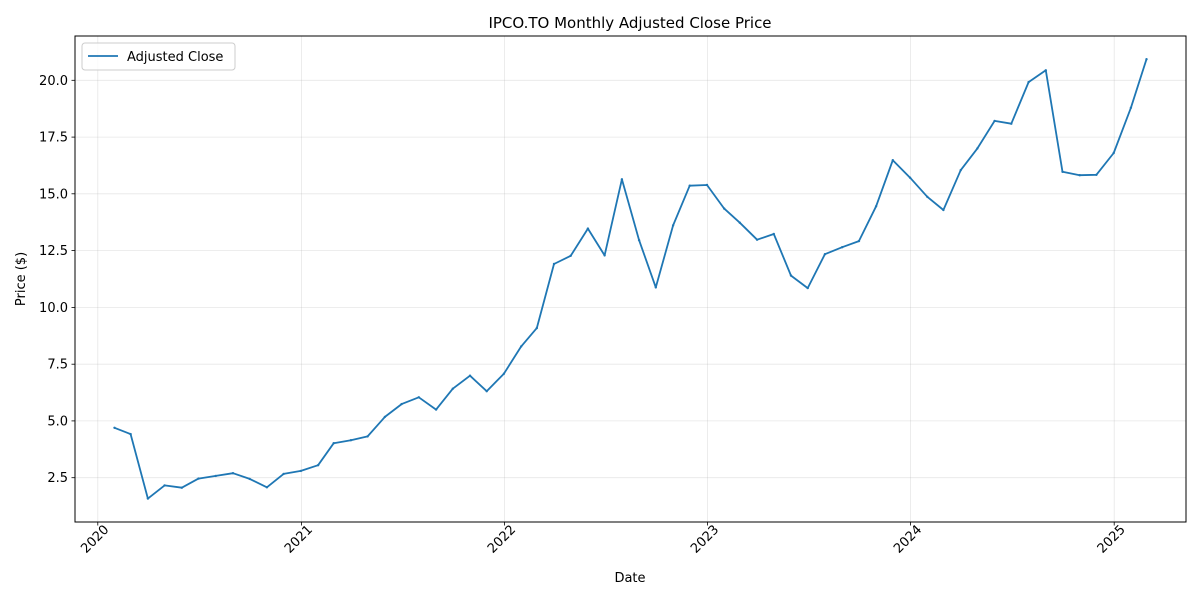  I want to click on y-tick-label: 15.0, so click(53, 194).